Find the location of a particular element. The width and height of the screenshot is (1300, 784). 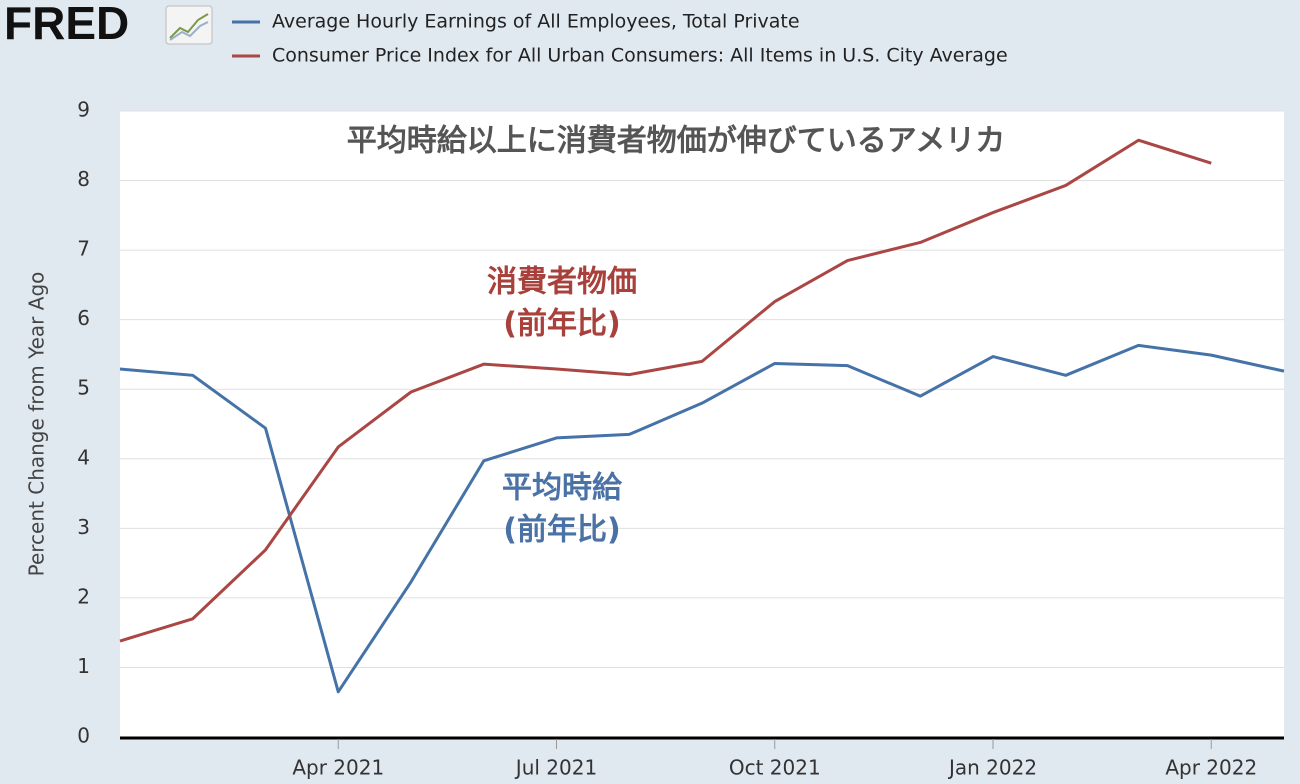

annotation: 平均時給 is located at coordinates (562, 488).